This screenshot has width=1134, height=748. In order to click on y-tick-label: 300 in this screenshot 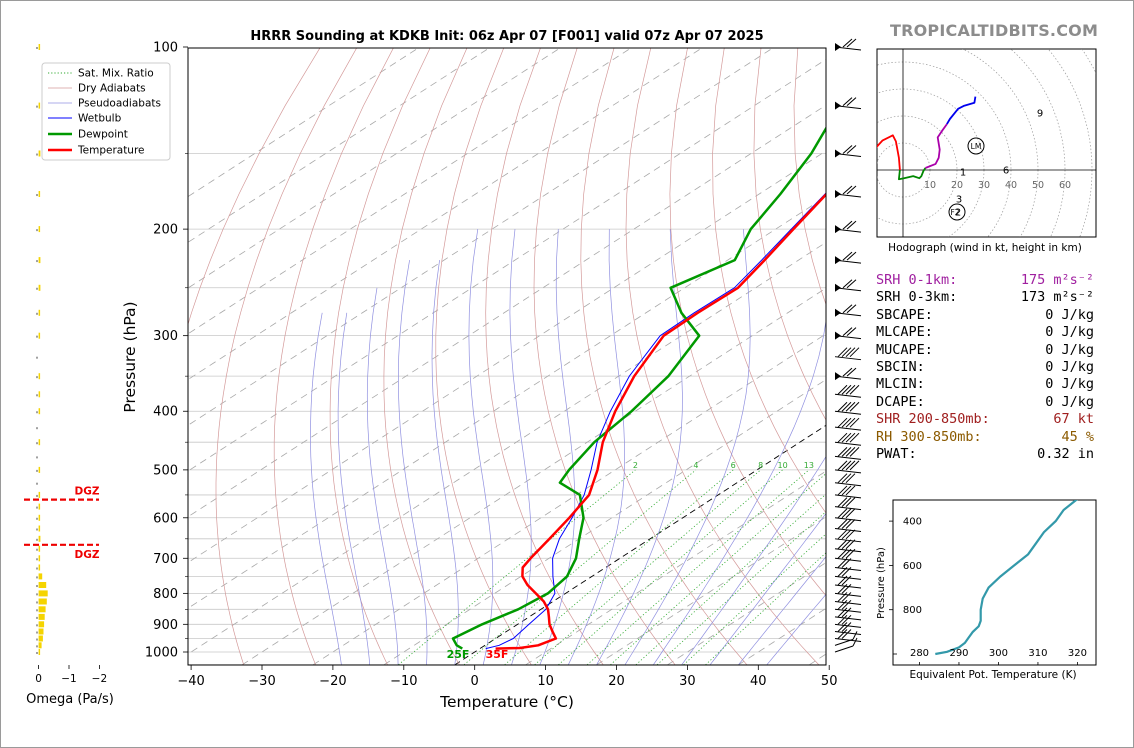, I will do `click(165, 336)`.